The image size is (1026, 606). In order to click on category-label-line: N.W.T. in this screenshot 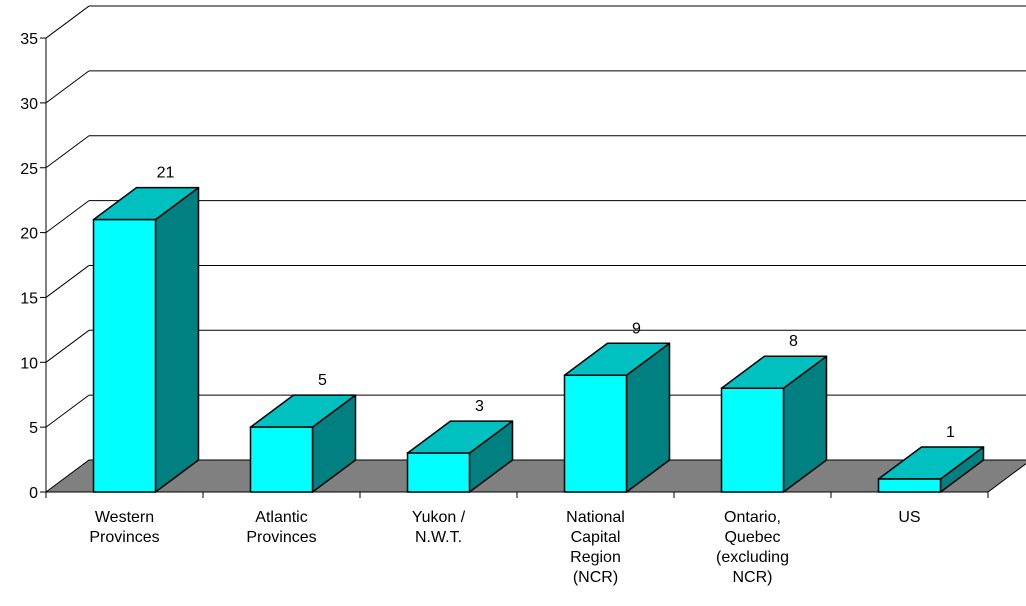, I will do `click(438, 537)`.